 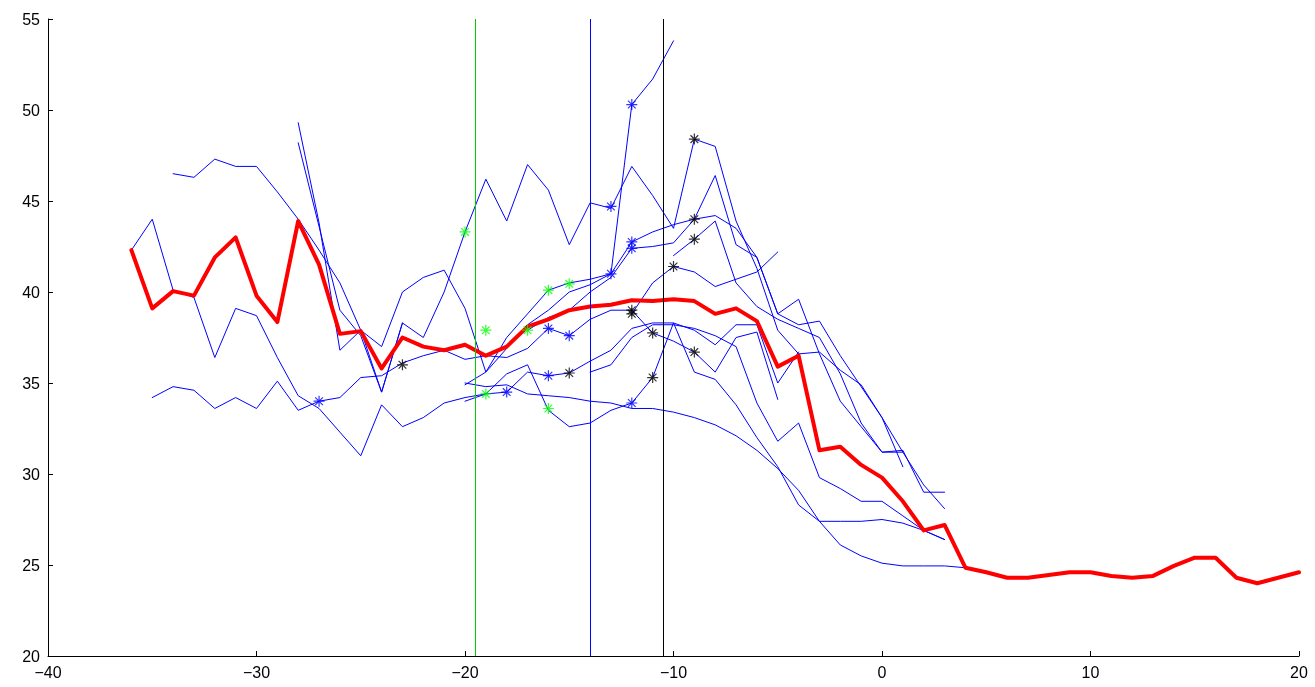 I want to click on x-tick-label: −40, so click(x=48, y=672).